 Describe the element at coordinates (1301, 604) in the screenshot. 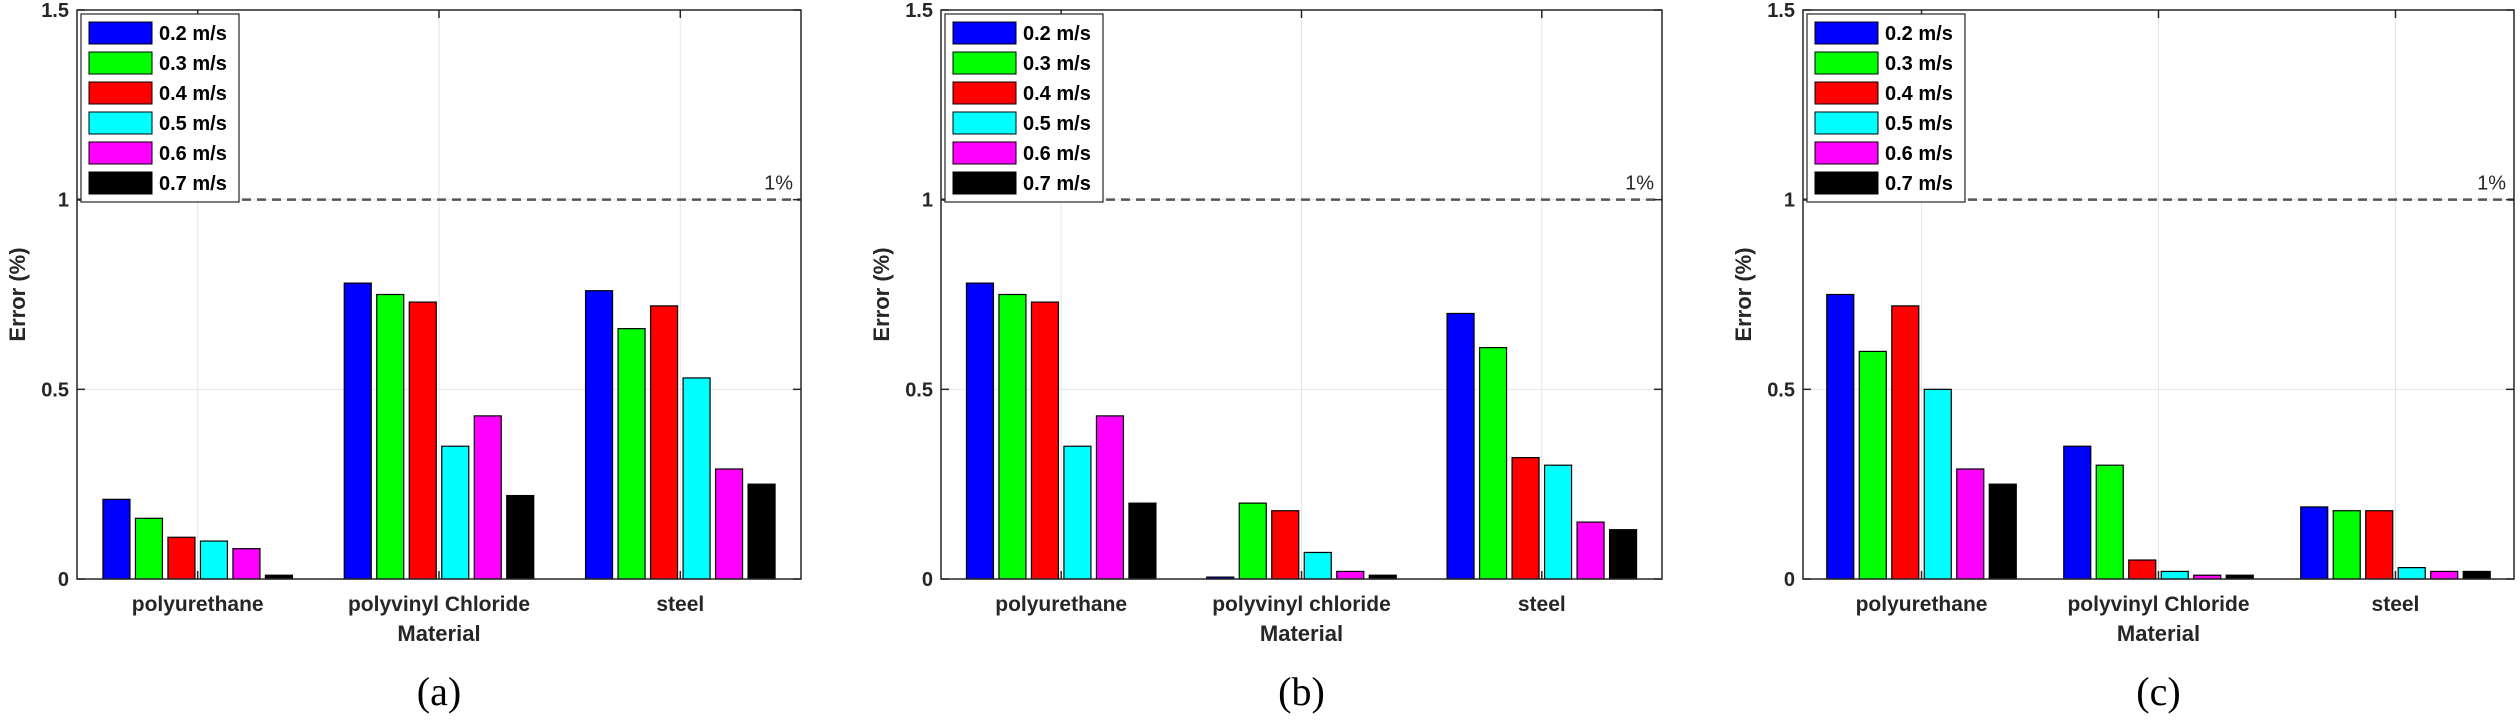

I see `x-tick-label: polyvinyl chloride` at that location.